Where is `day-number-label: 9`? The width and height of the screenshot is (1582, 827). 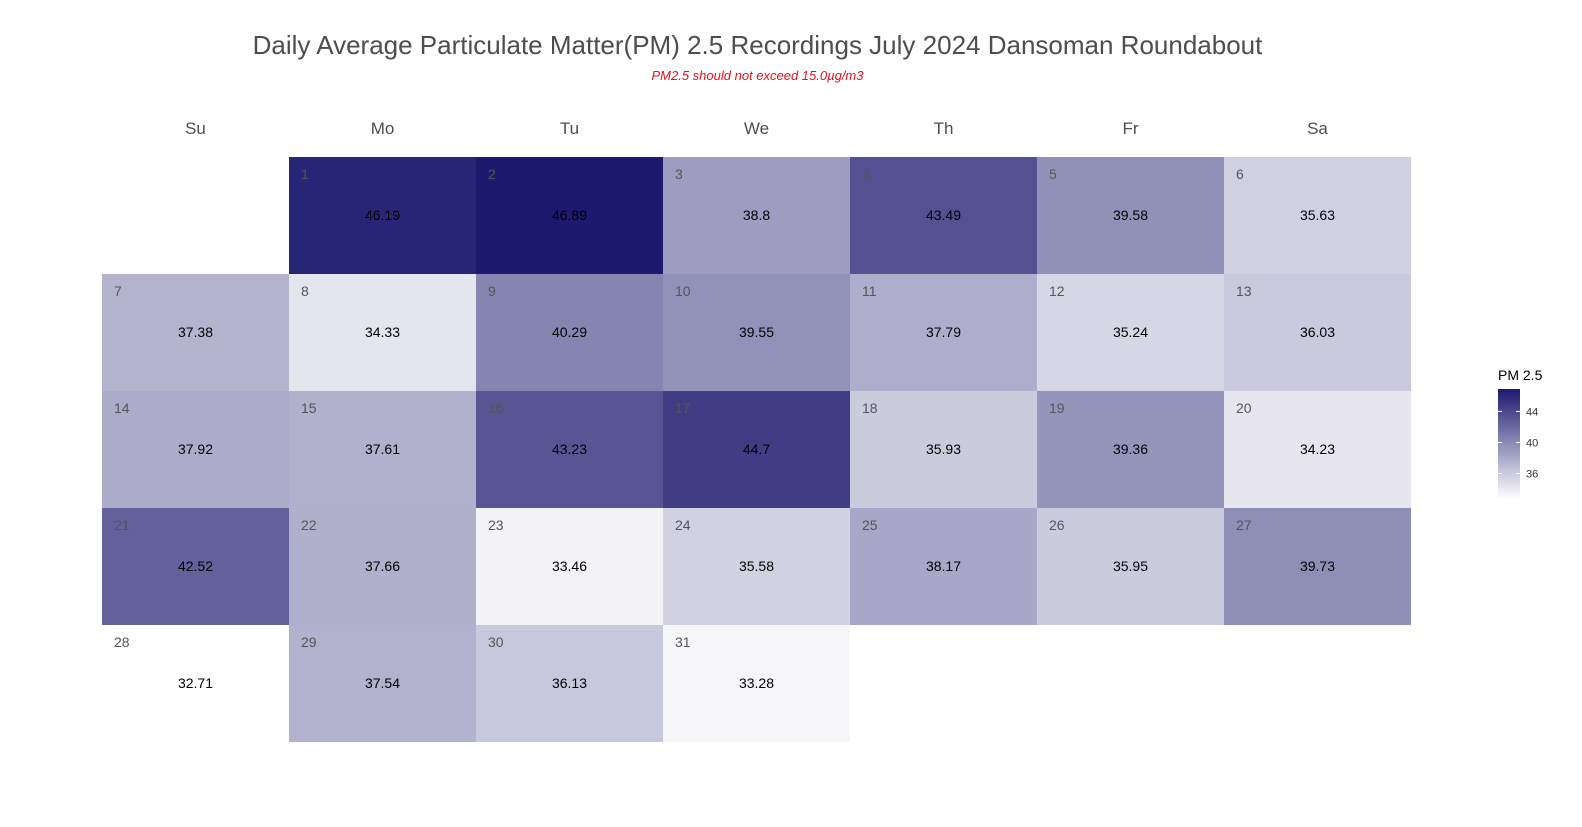
day-number-label: 9 is located at coordinates (492, 291).